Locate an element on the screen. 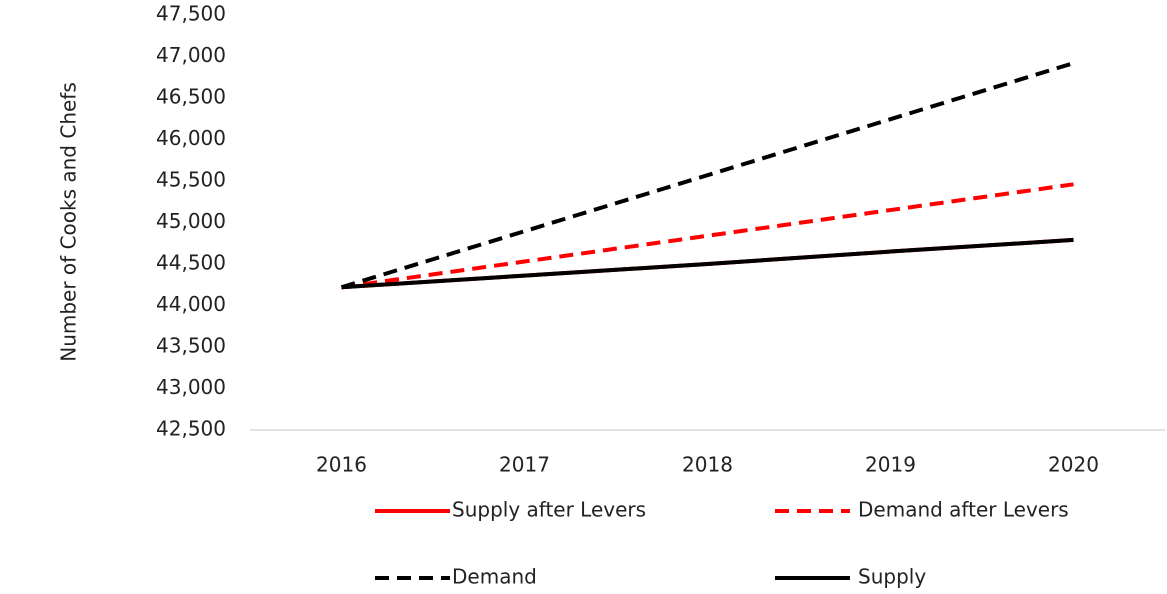 The width and height of the screenshot is (1167, 594). y-tick-label: 47,500 is located at coordinates (191, 14).